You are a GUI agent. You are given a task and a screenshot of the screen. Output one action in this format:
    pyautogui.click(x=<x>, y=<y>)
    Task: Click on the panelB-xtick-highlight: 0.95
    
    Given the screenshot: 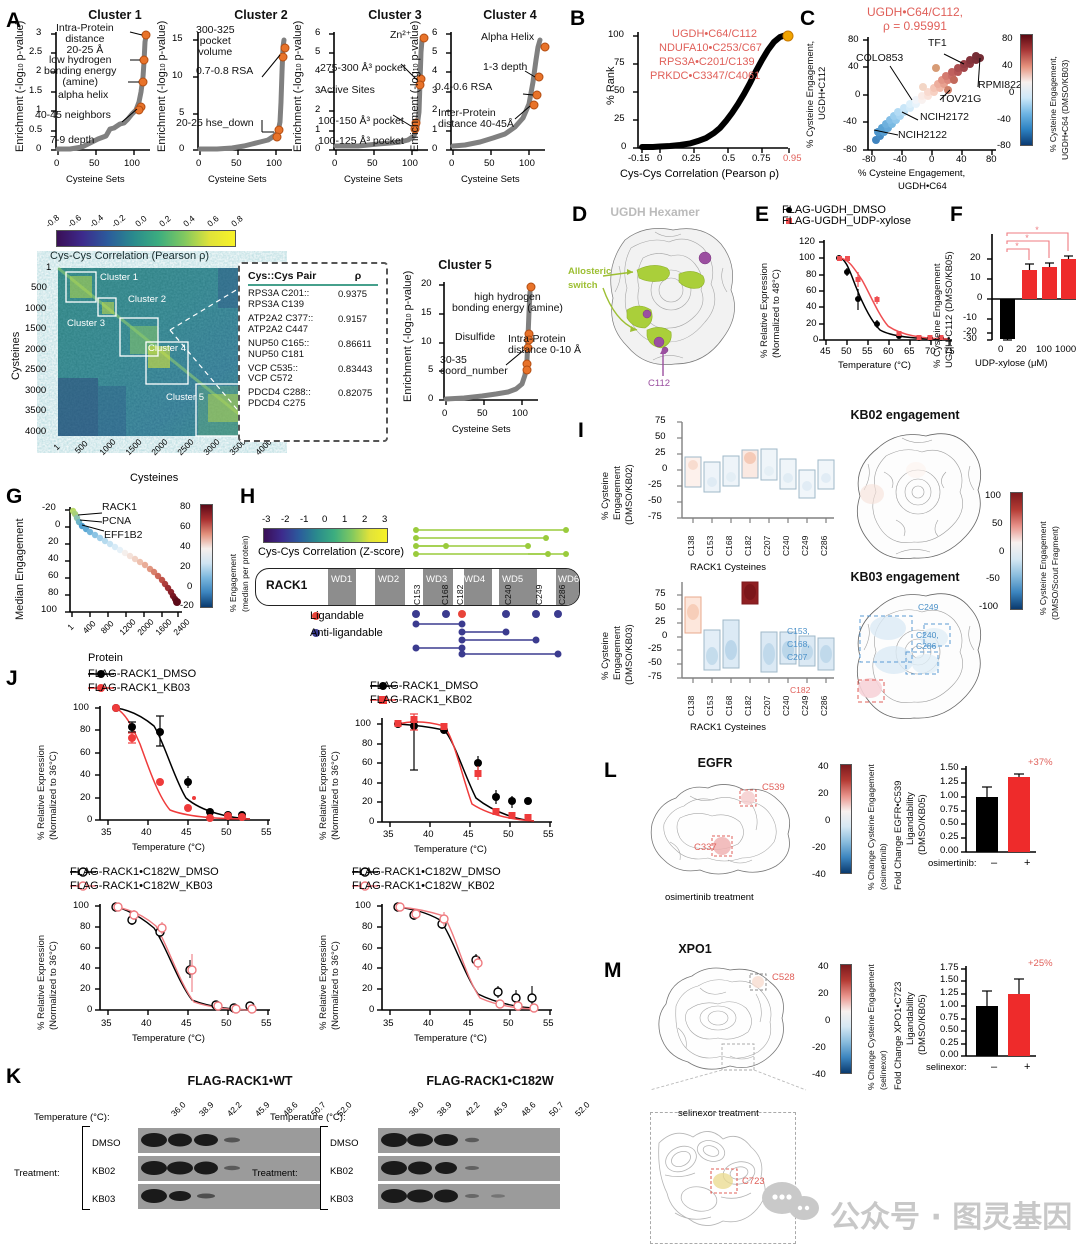 What is the action you would take?
    pyautogui.click(x=792, y=158)
    